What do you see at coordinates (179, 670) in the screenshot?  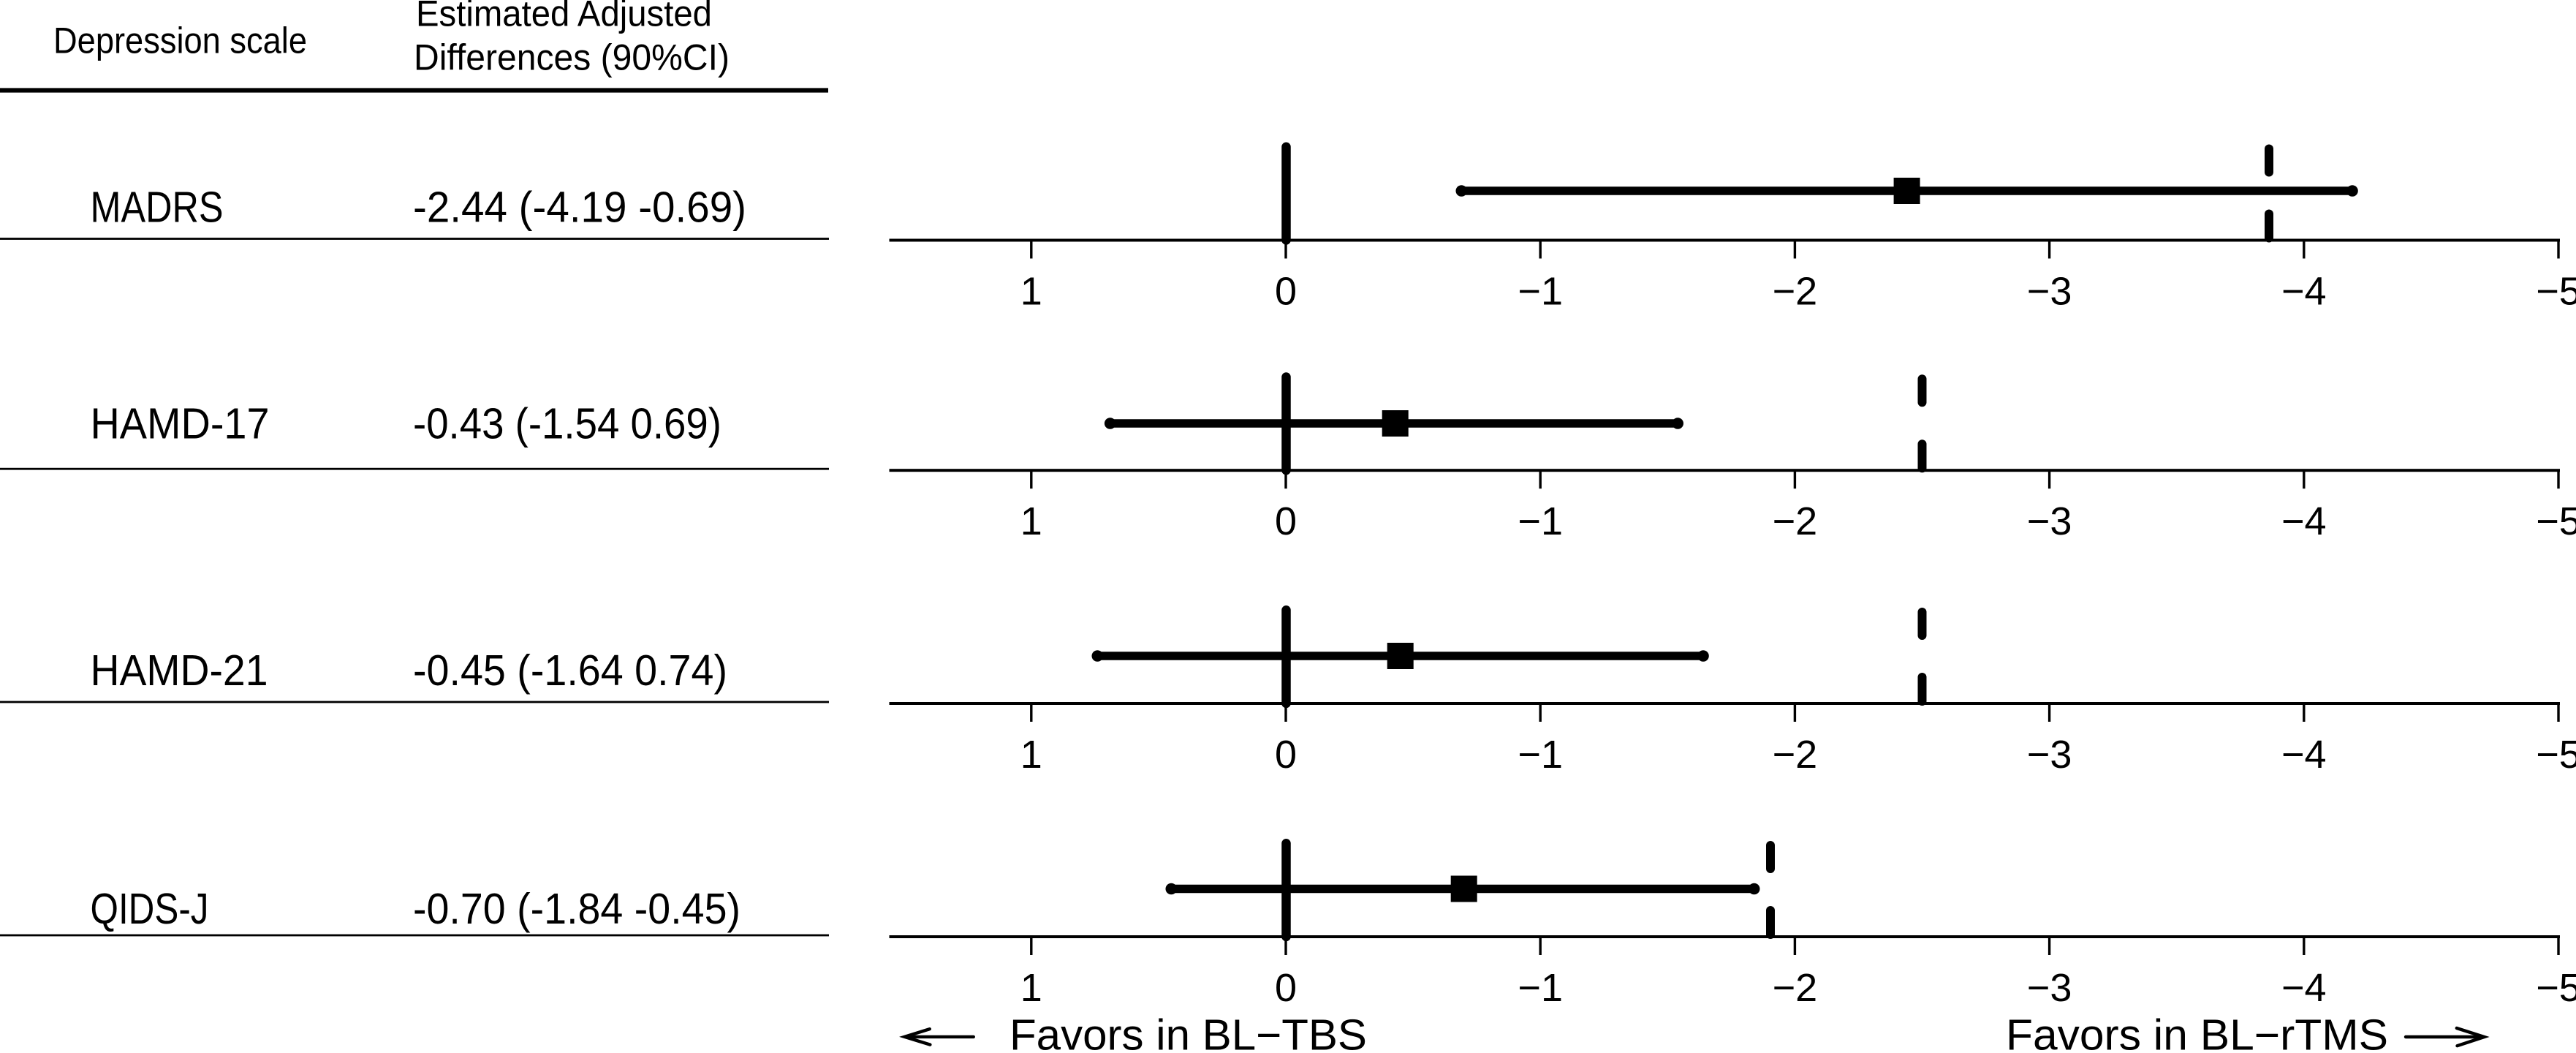 I see `svg-text: HAMD-21` at bounding box center [179, 670].